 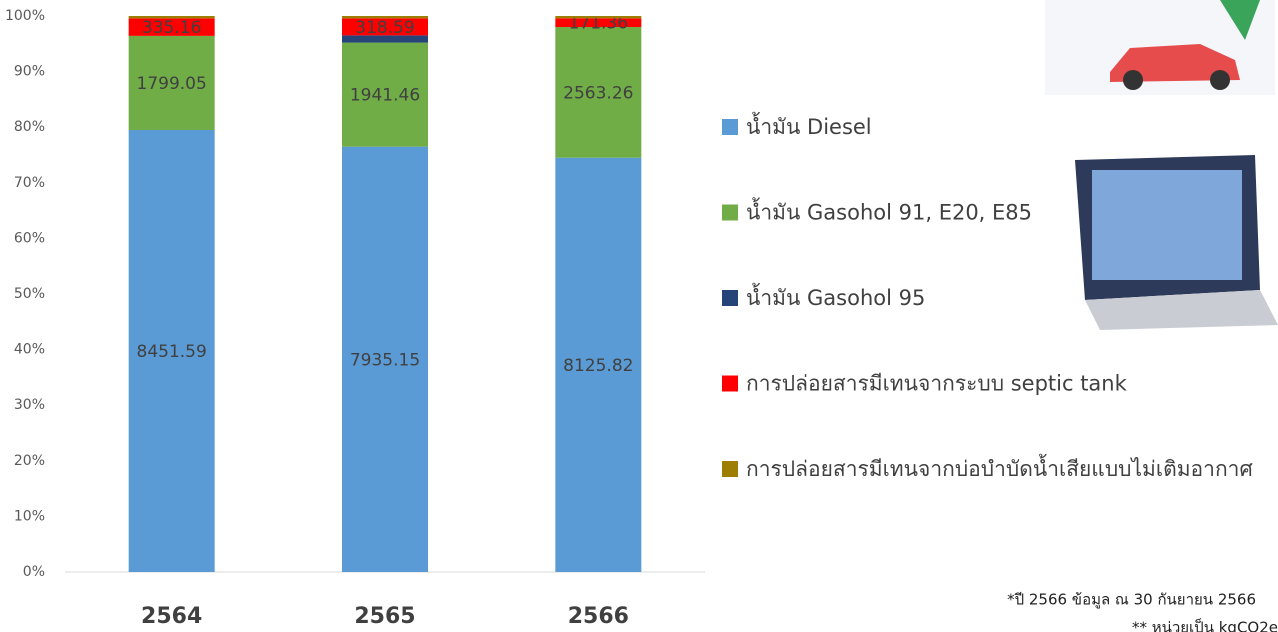 What do you see at coordinates (384, 616) in the screenshot?
I see `x-tick-label: 2565` at bounding box center [384, 616].